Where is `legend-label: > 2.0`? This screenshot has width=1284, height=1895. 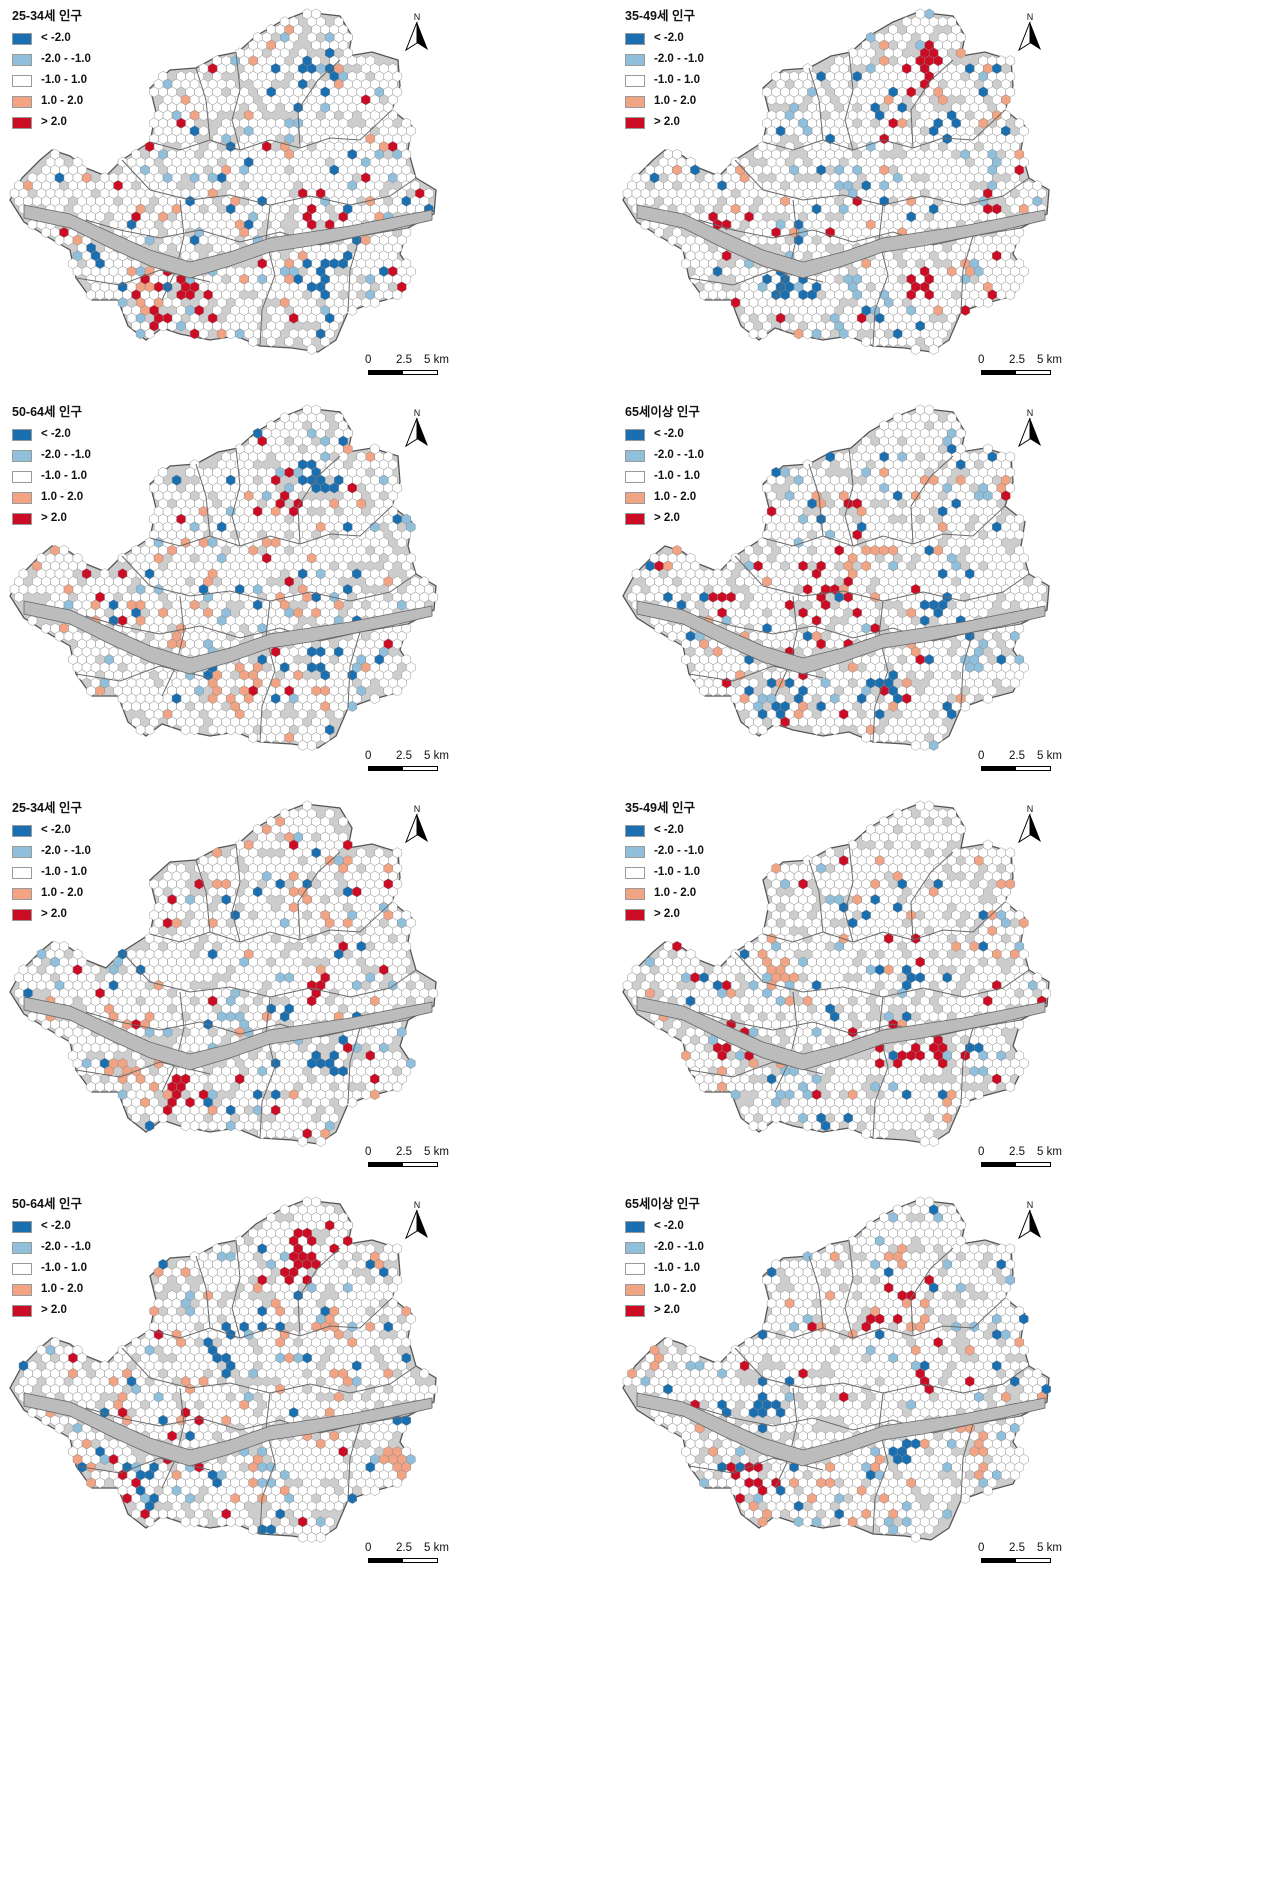 legend-label: > 2.0 is located at coordinates (667, 122).